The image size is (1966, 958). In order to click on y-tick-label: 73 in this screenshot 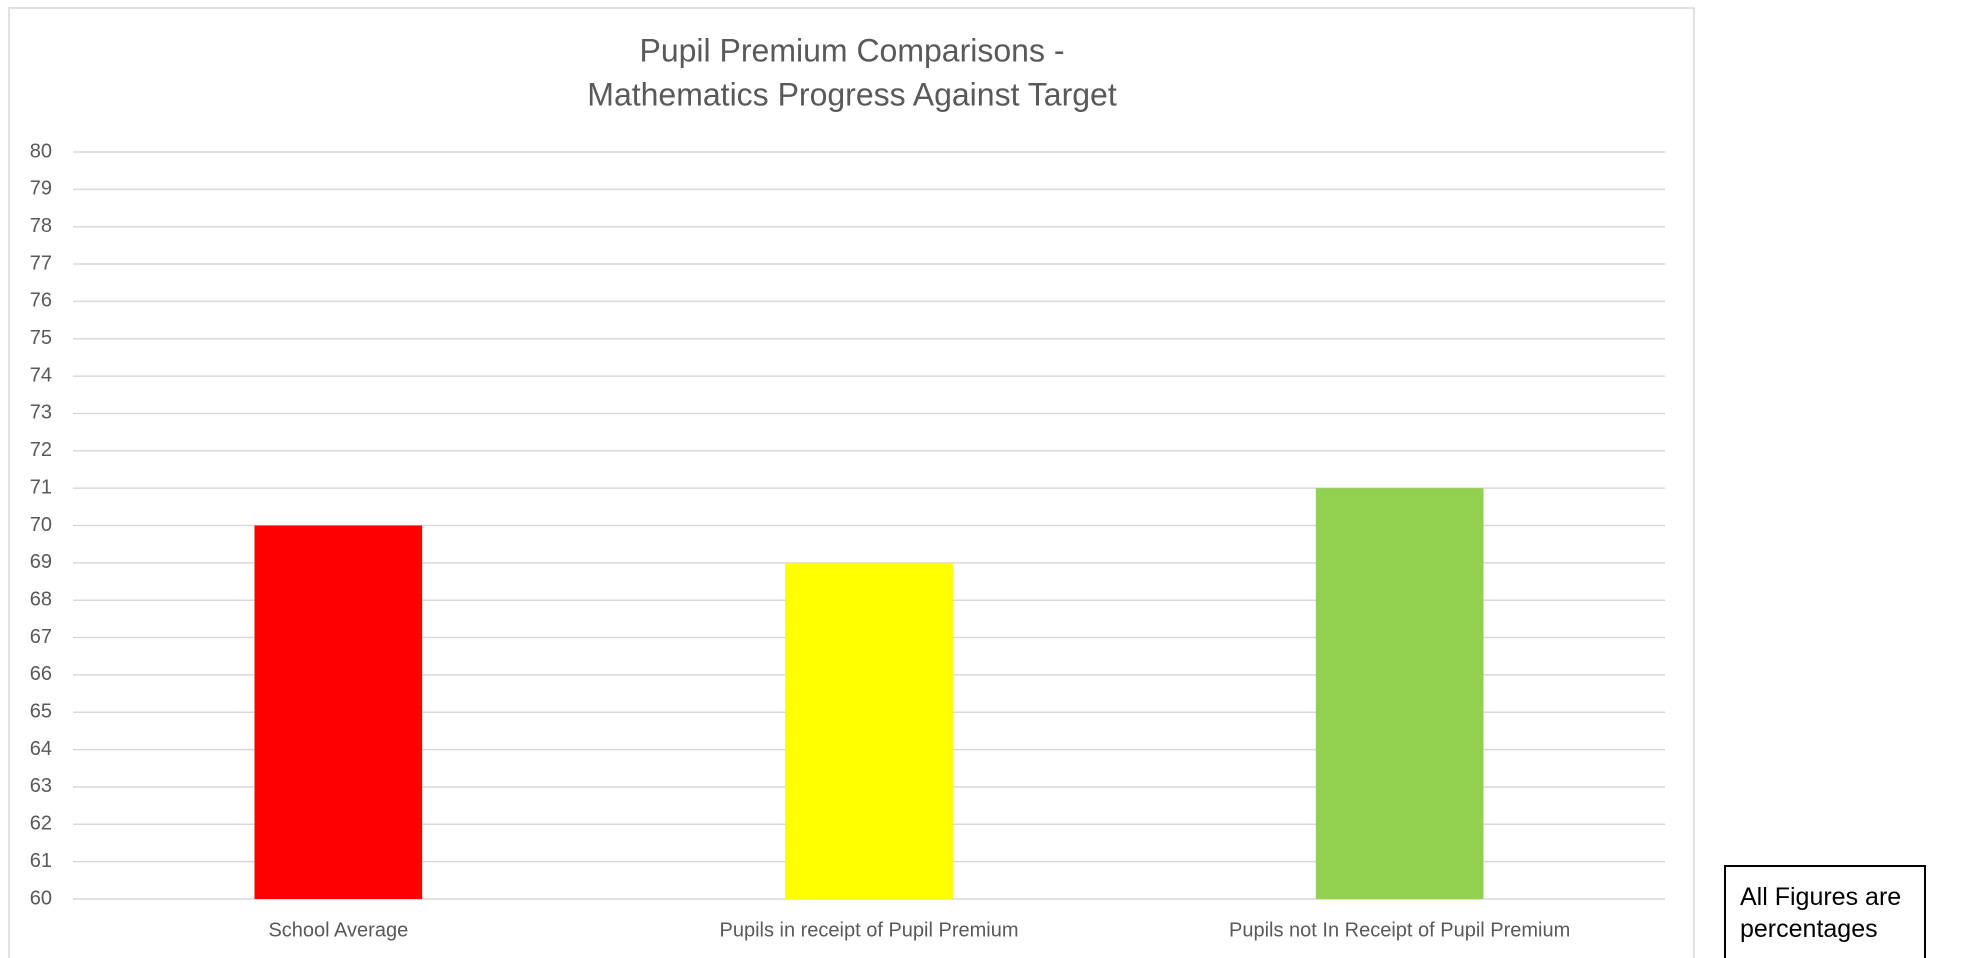, I will do `click(41, 413)`.